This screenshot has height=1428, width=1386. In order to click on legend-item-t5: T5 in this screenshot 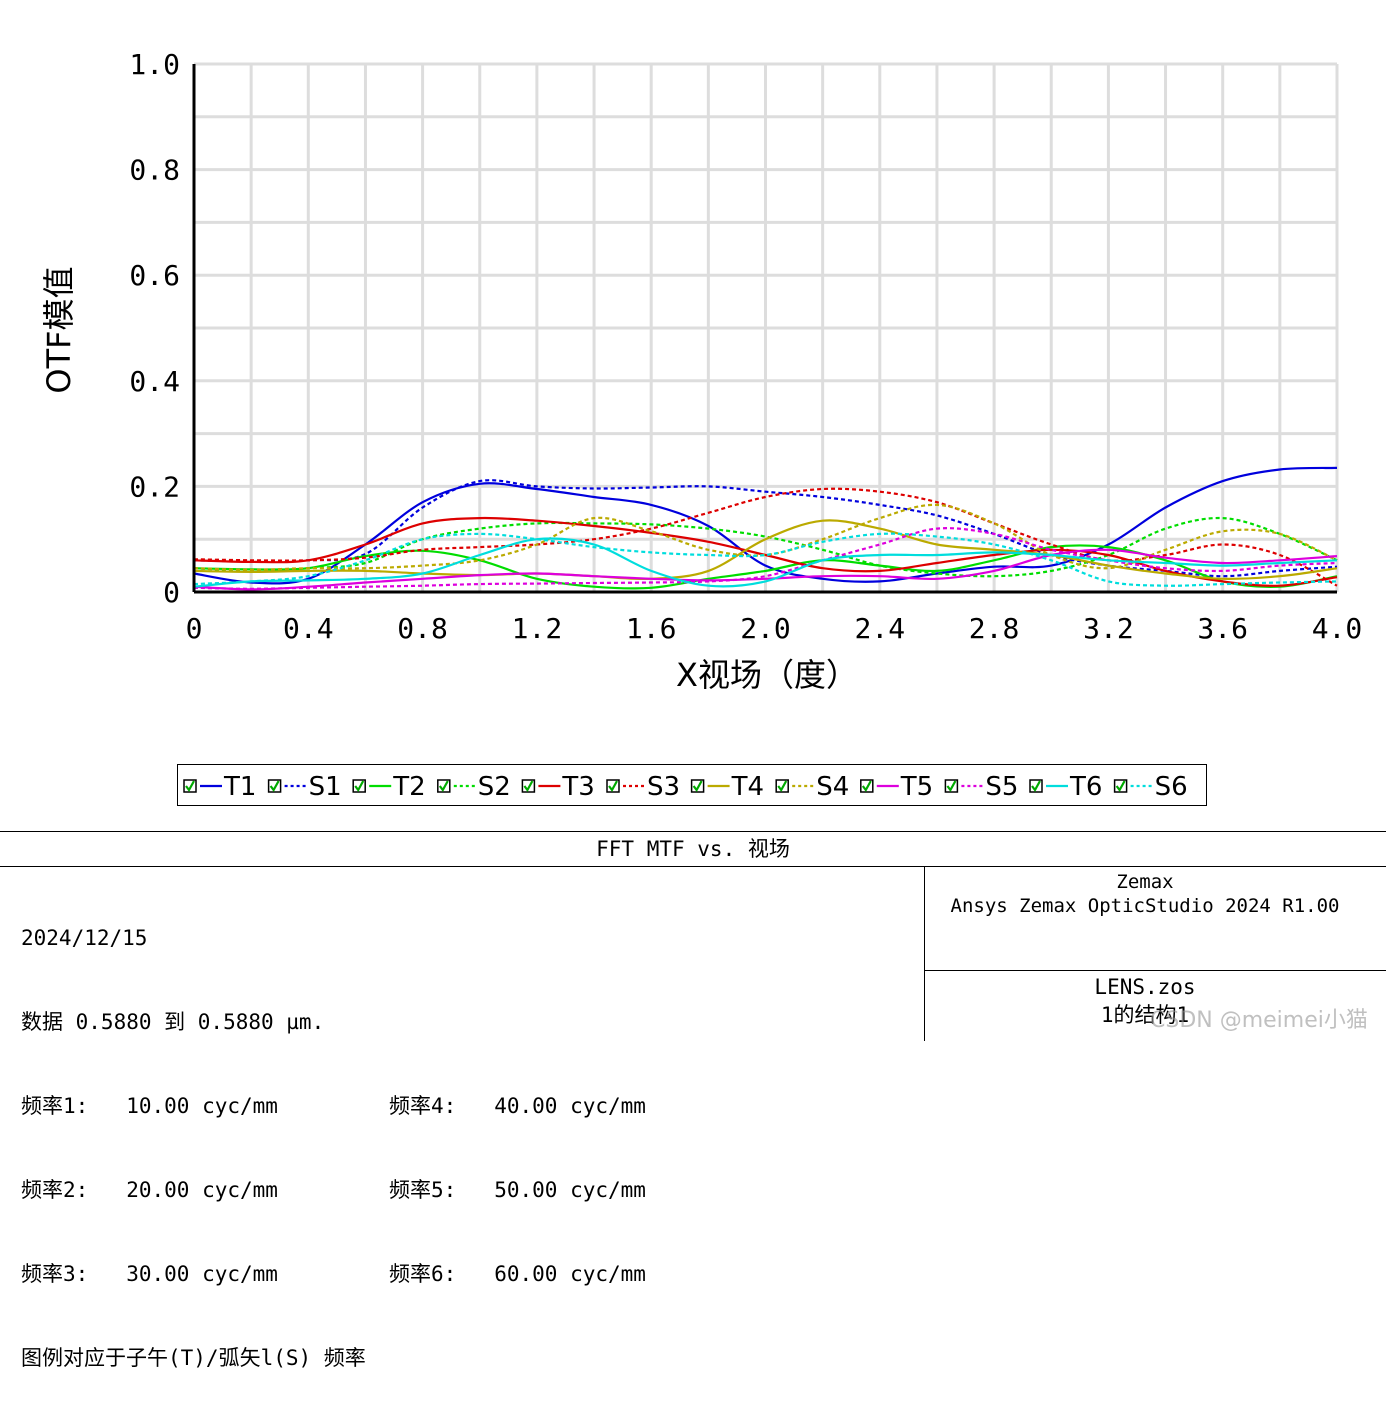, I will do `click(896, 787)`.